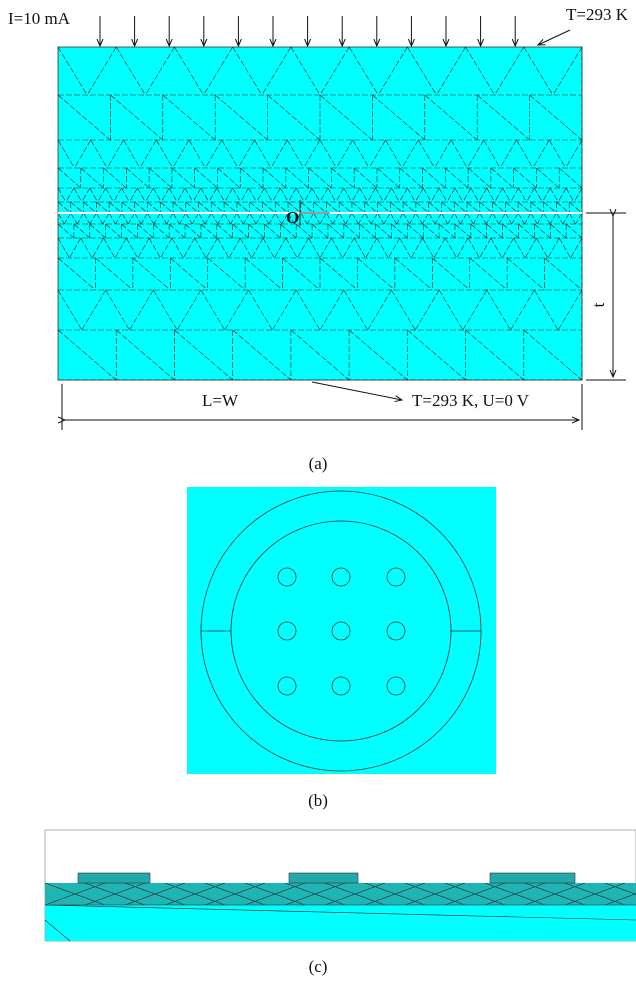  What do you see at coordinates (318, 800) in the screenshot?
I see `caption: (b)` at bounding box center [318, 800].